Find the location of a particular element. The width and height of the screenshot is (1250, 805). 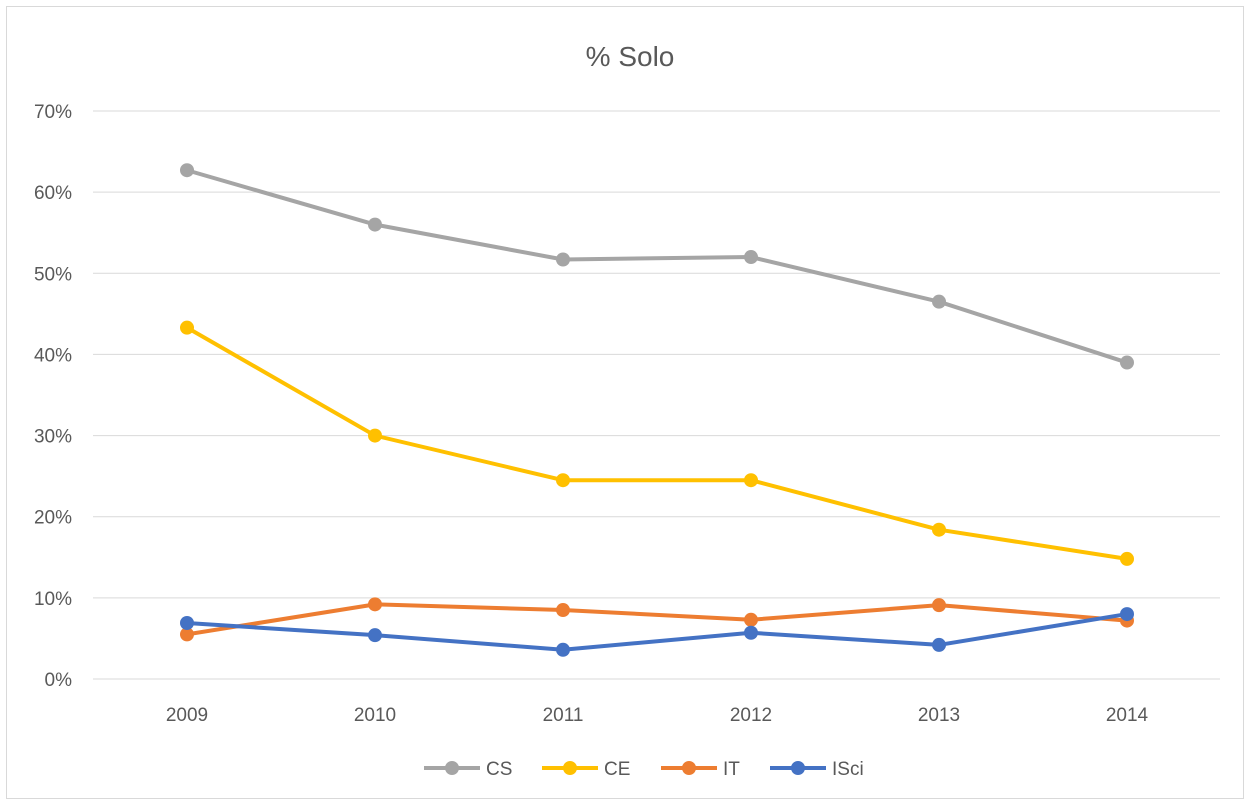

y-tick-label: 40% is located at coordinates (53, 355).